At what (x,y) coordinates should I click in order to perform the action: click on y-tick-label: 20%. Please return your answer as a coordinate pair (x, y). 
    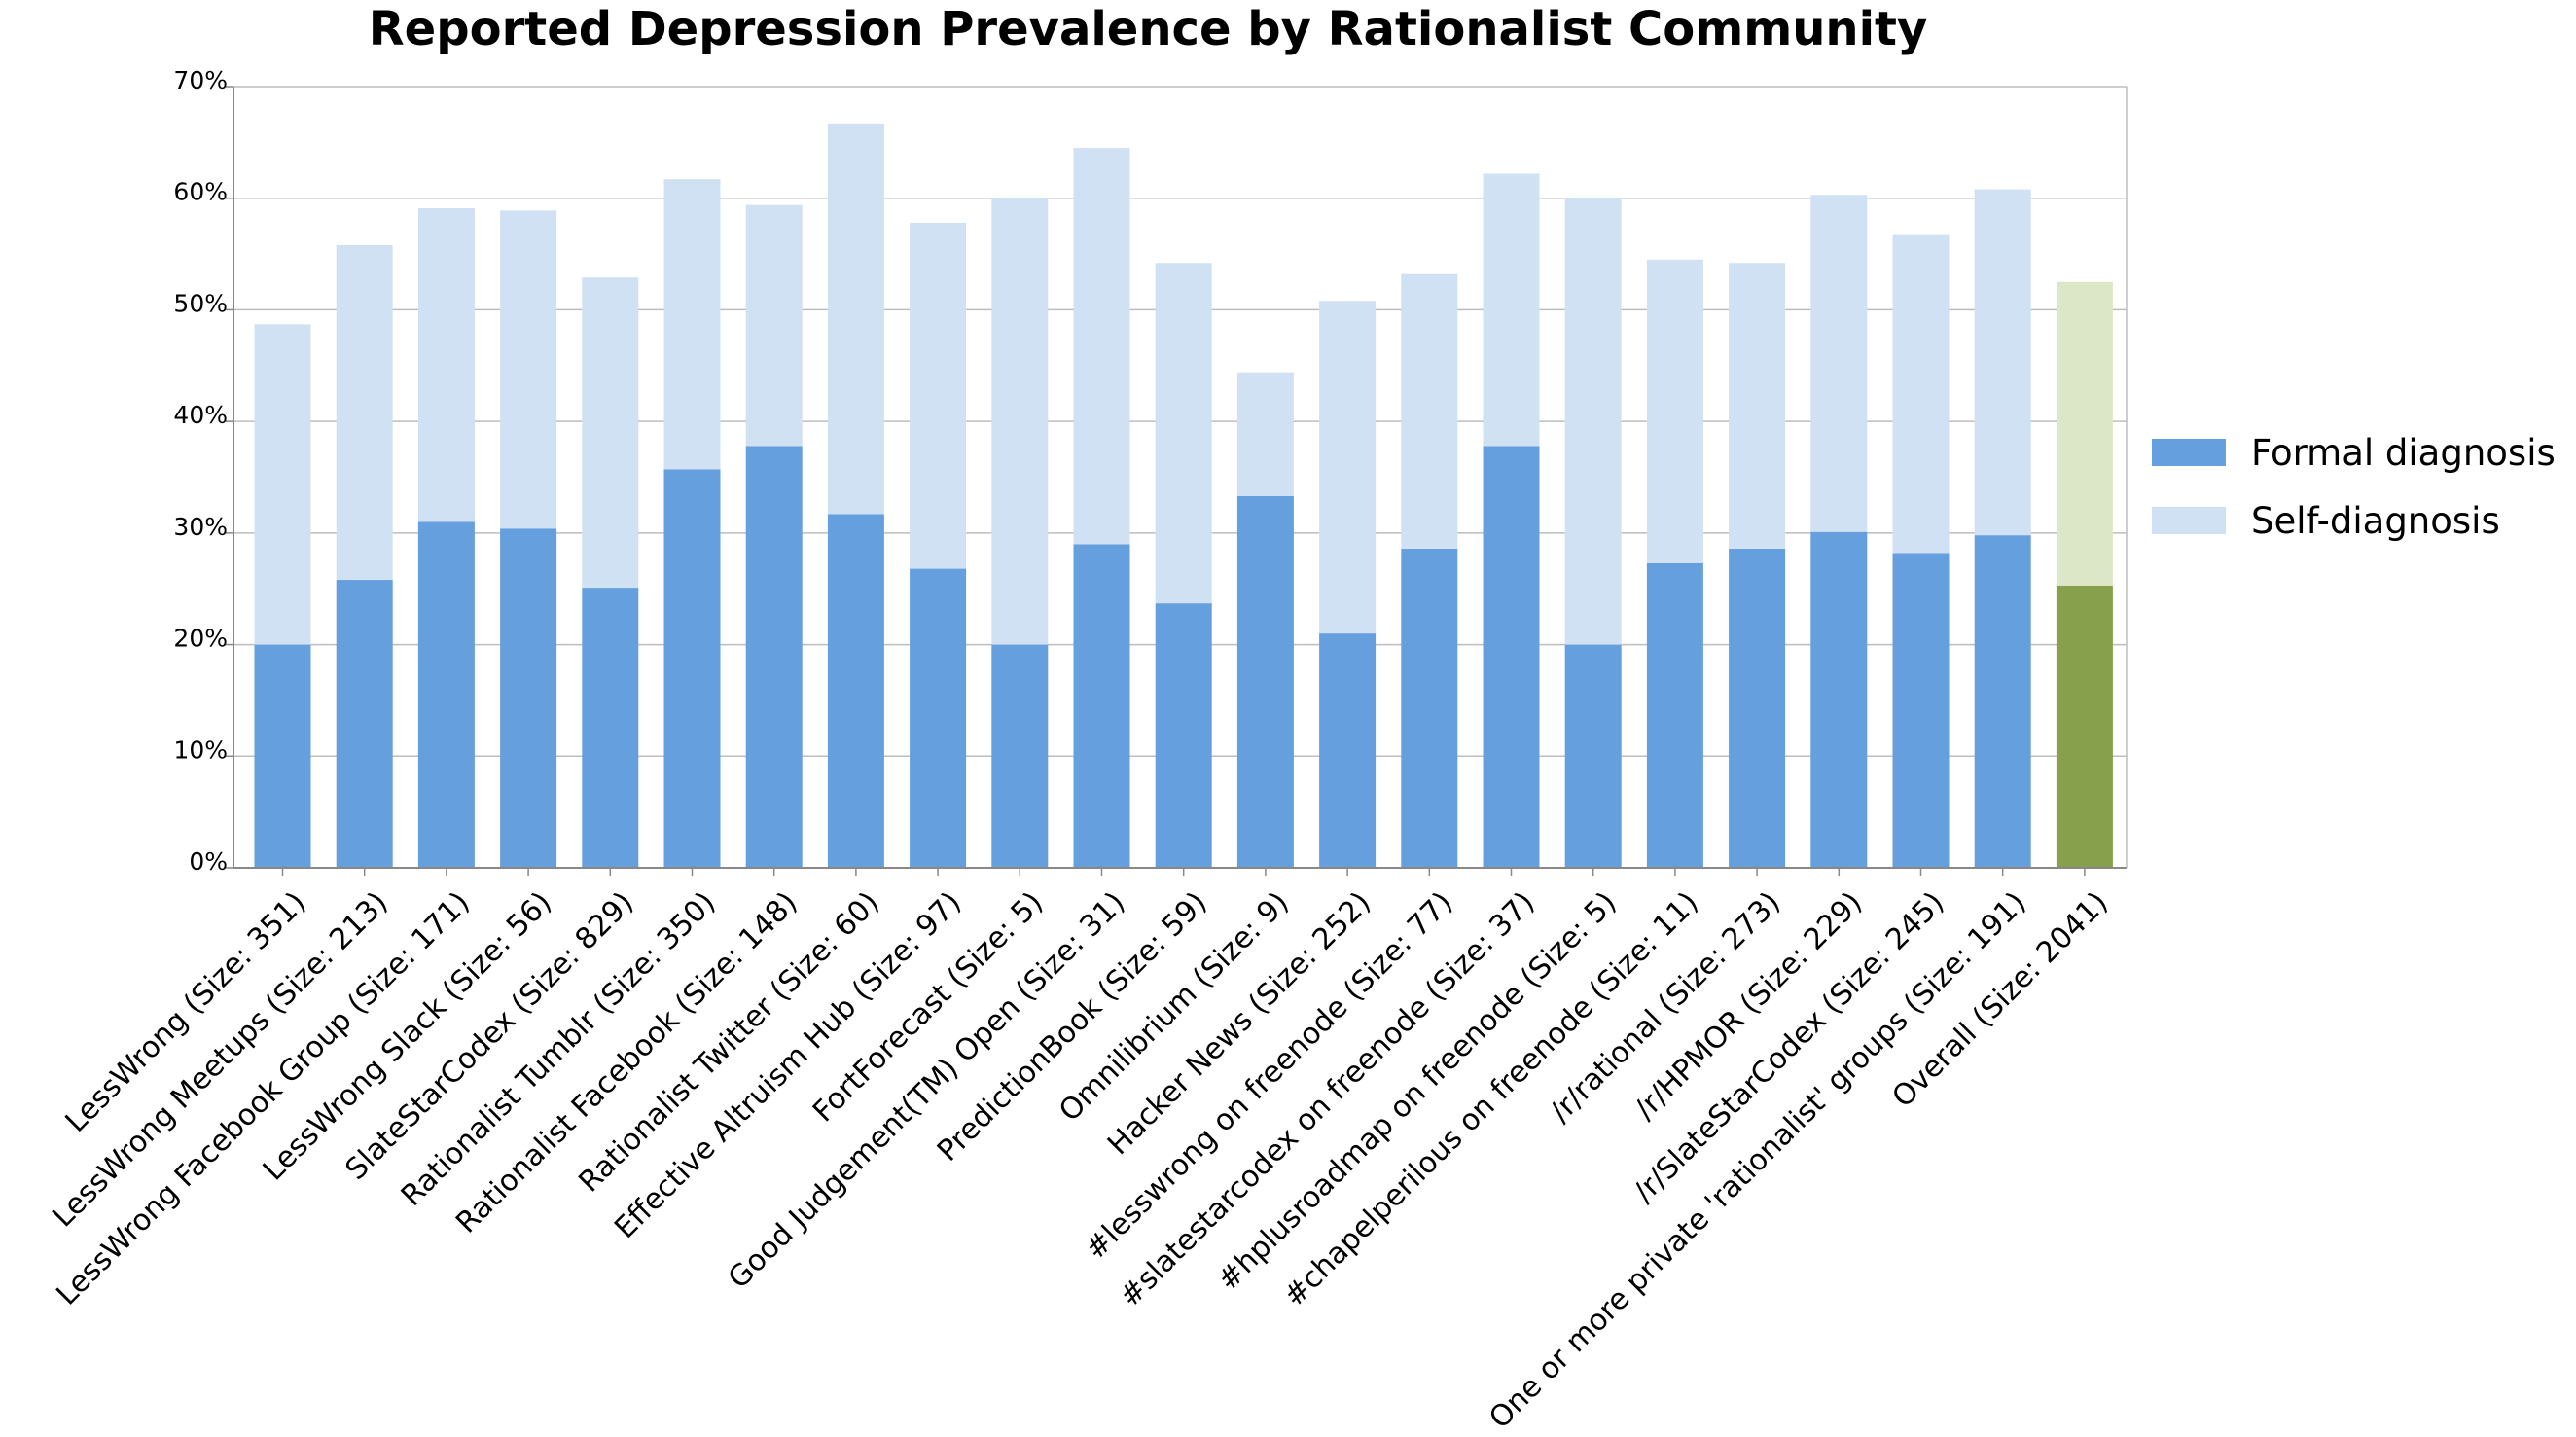
    Looking at the image, I should click on (200, 639).